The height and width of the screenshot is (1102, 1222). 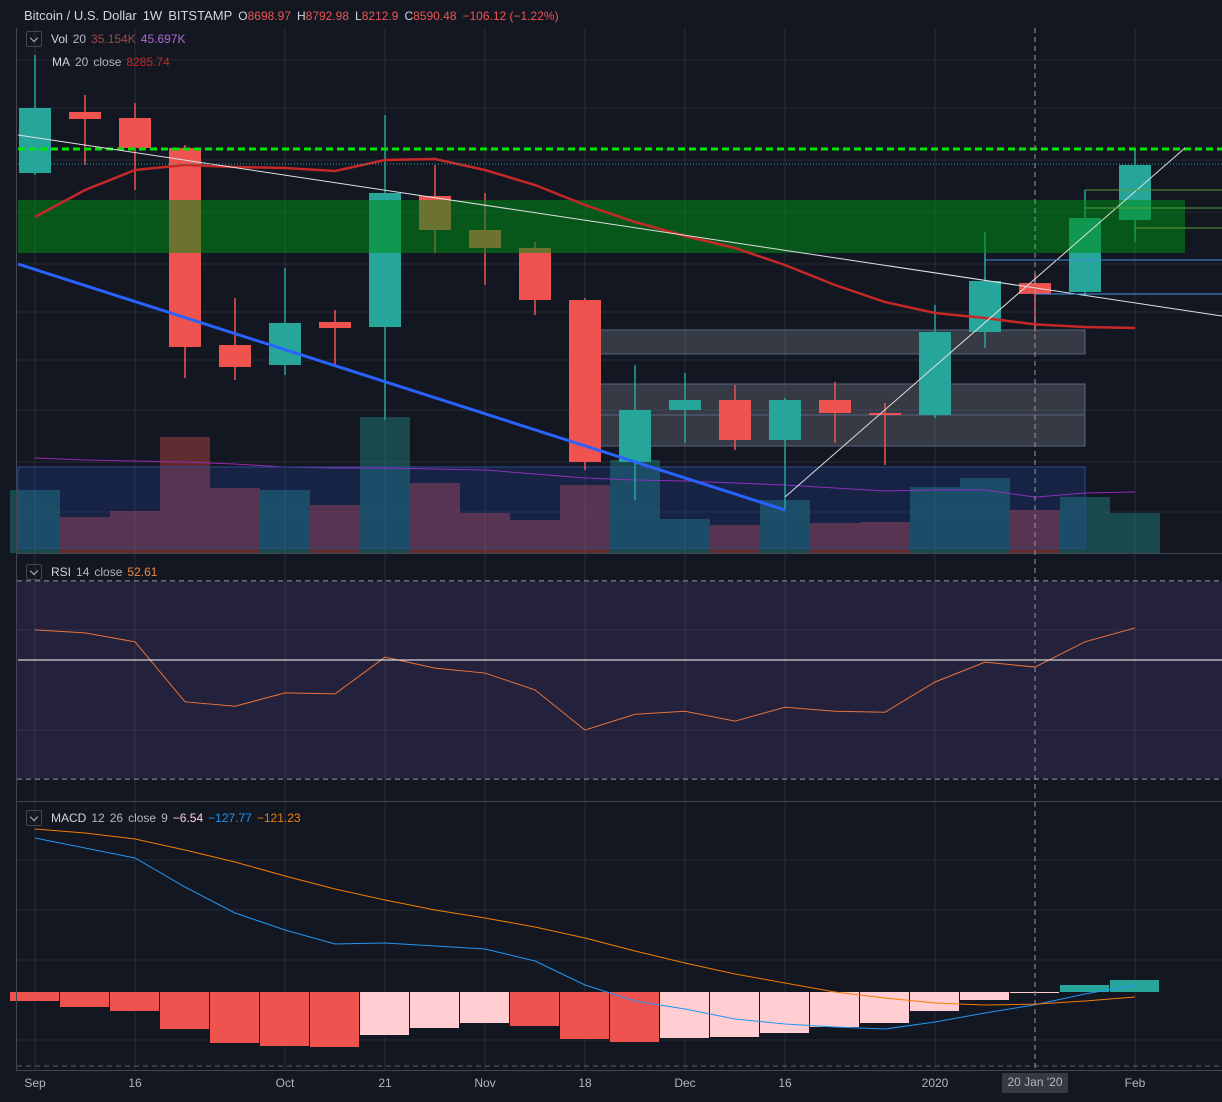 I want to click on x-tick-label: 21, so click(x=385, y=1083).